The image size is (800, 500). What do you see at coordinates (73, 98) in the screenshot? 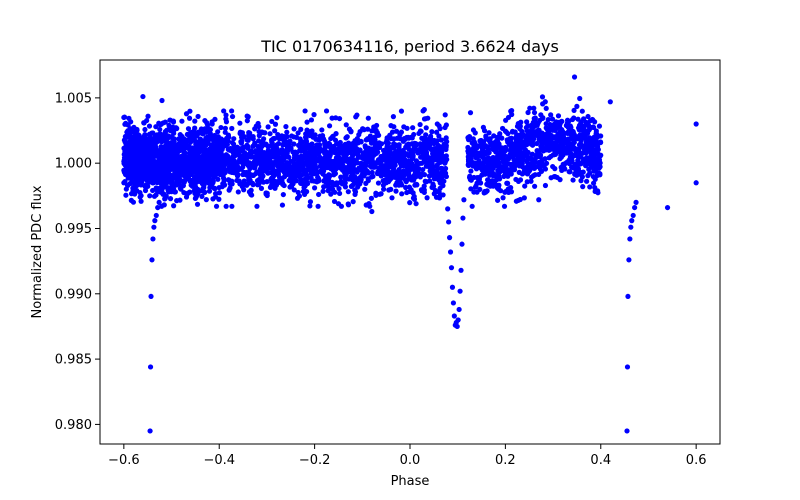
I see `y-tick-label: 1.005` at bounding box center [73, 98].